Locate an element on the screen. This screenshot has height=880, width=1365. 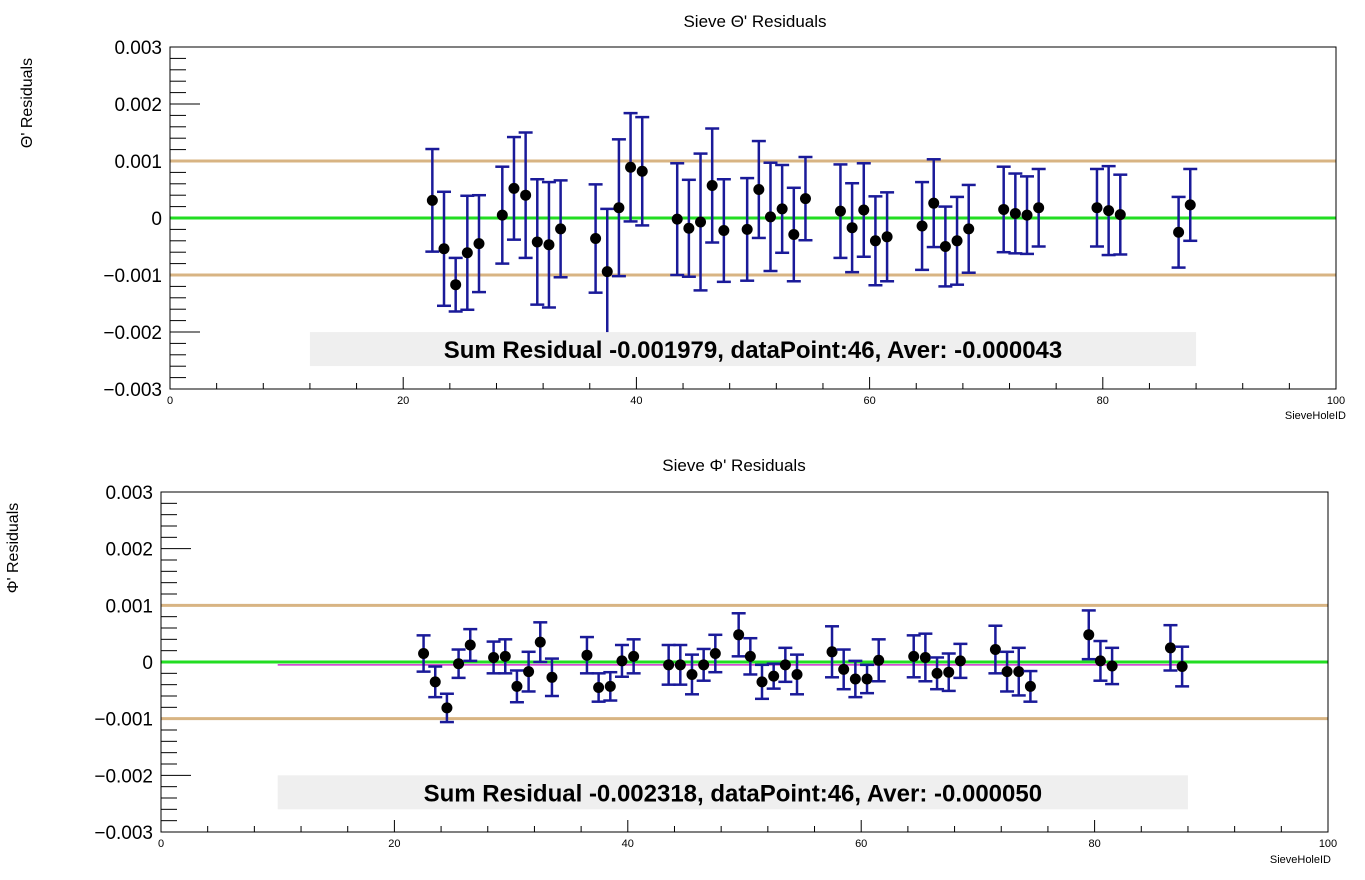
x-tick-label: 20 is located at coordinates (394, 844).